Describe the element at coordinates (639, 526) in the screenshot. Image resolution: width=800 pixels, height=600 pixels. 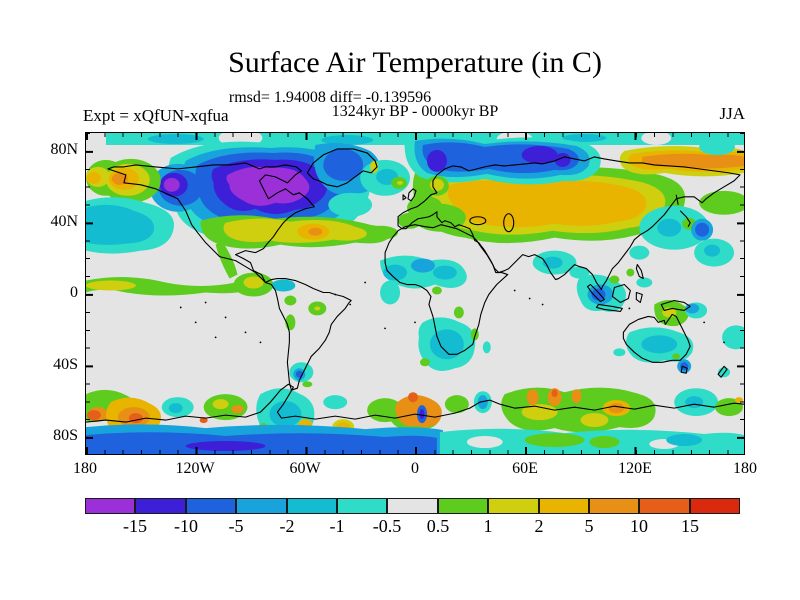
I see `colorbar-label: 10` at that location.